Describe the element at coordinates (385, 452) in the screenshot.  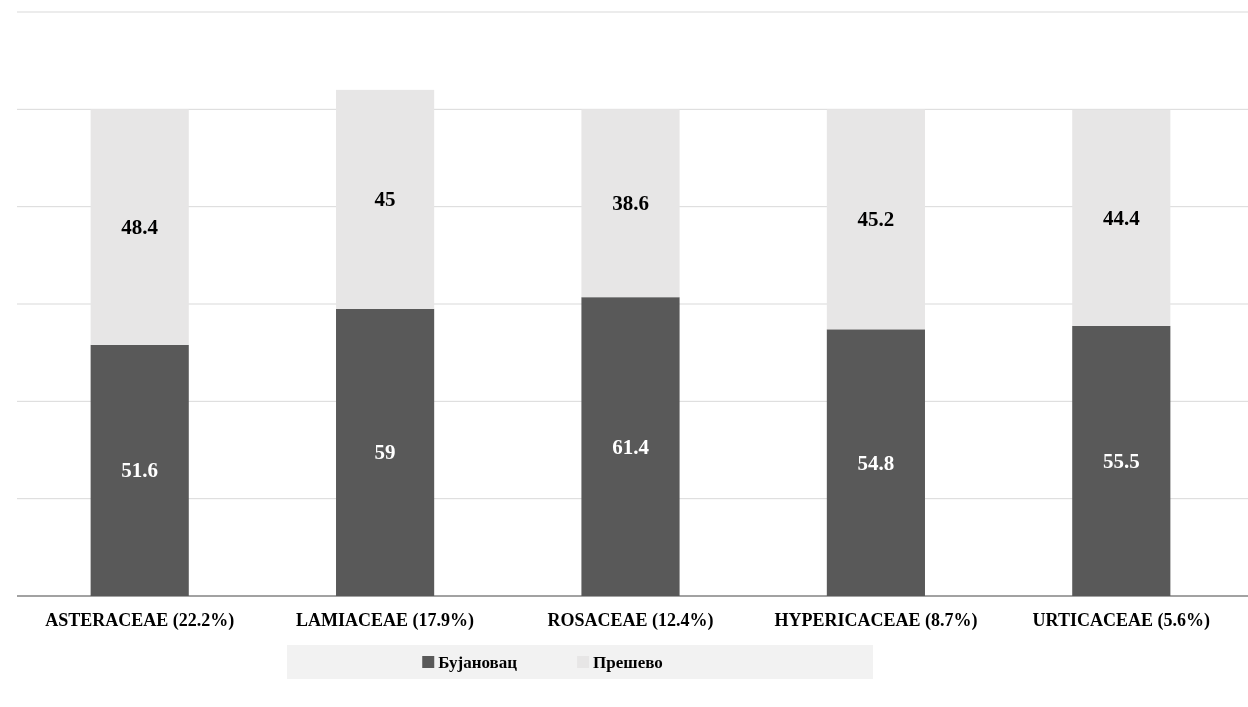
I see `data-label: 59` at that location.